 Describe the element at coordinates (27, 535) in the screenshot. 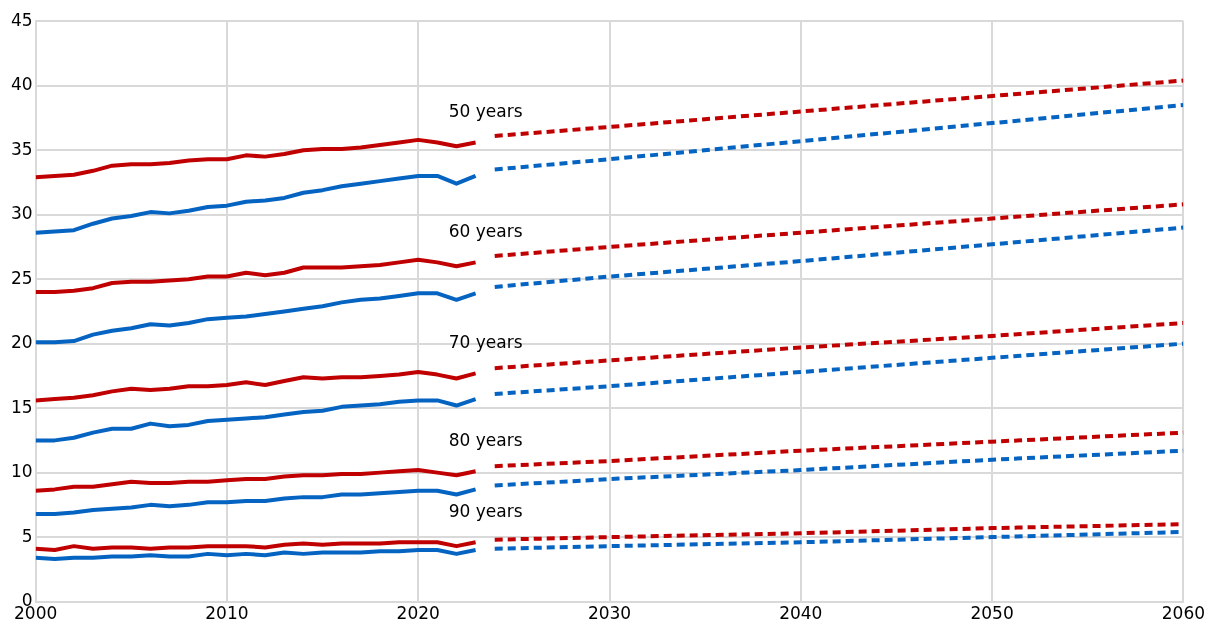

I see `y-tick-label: 5` at that location.